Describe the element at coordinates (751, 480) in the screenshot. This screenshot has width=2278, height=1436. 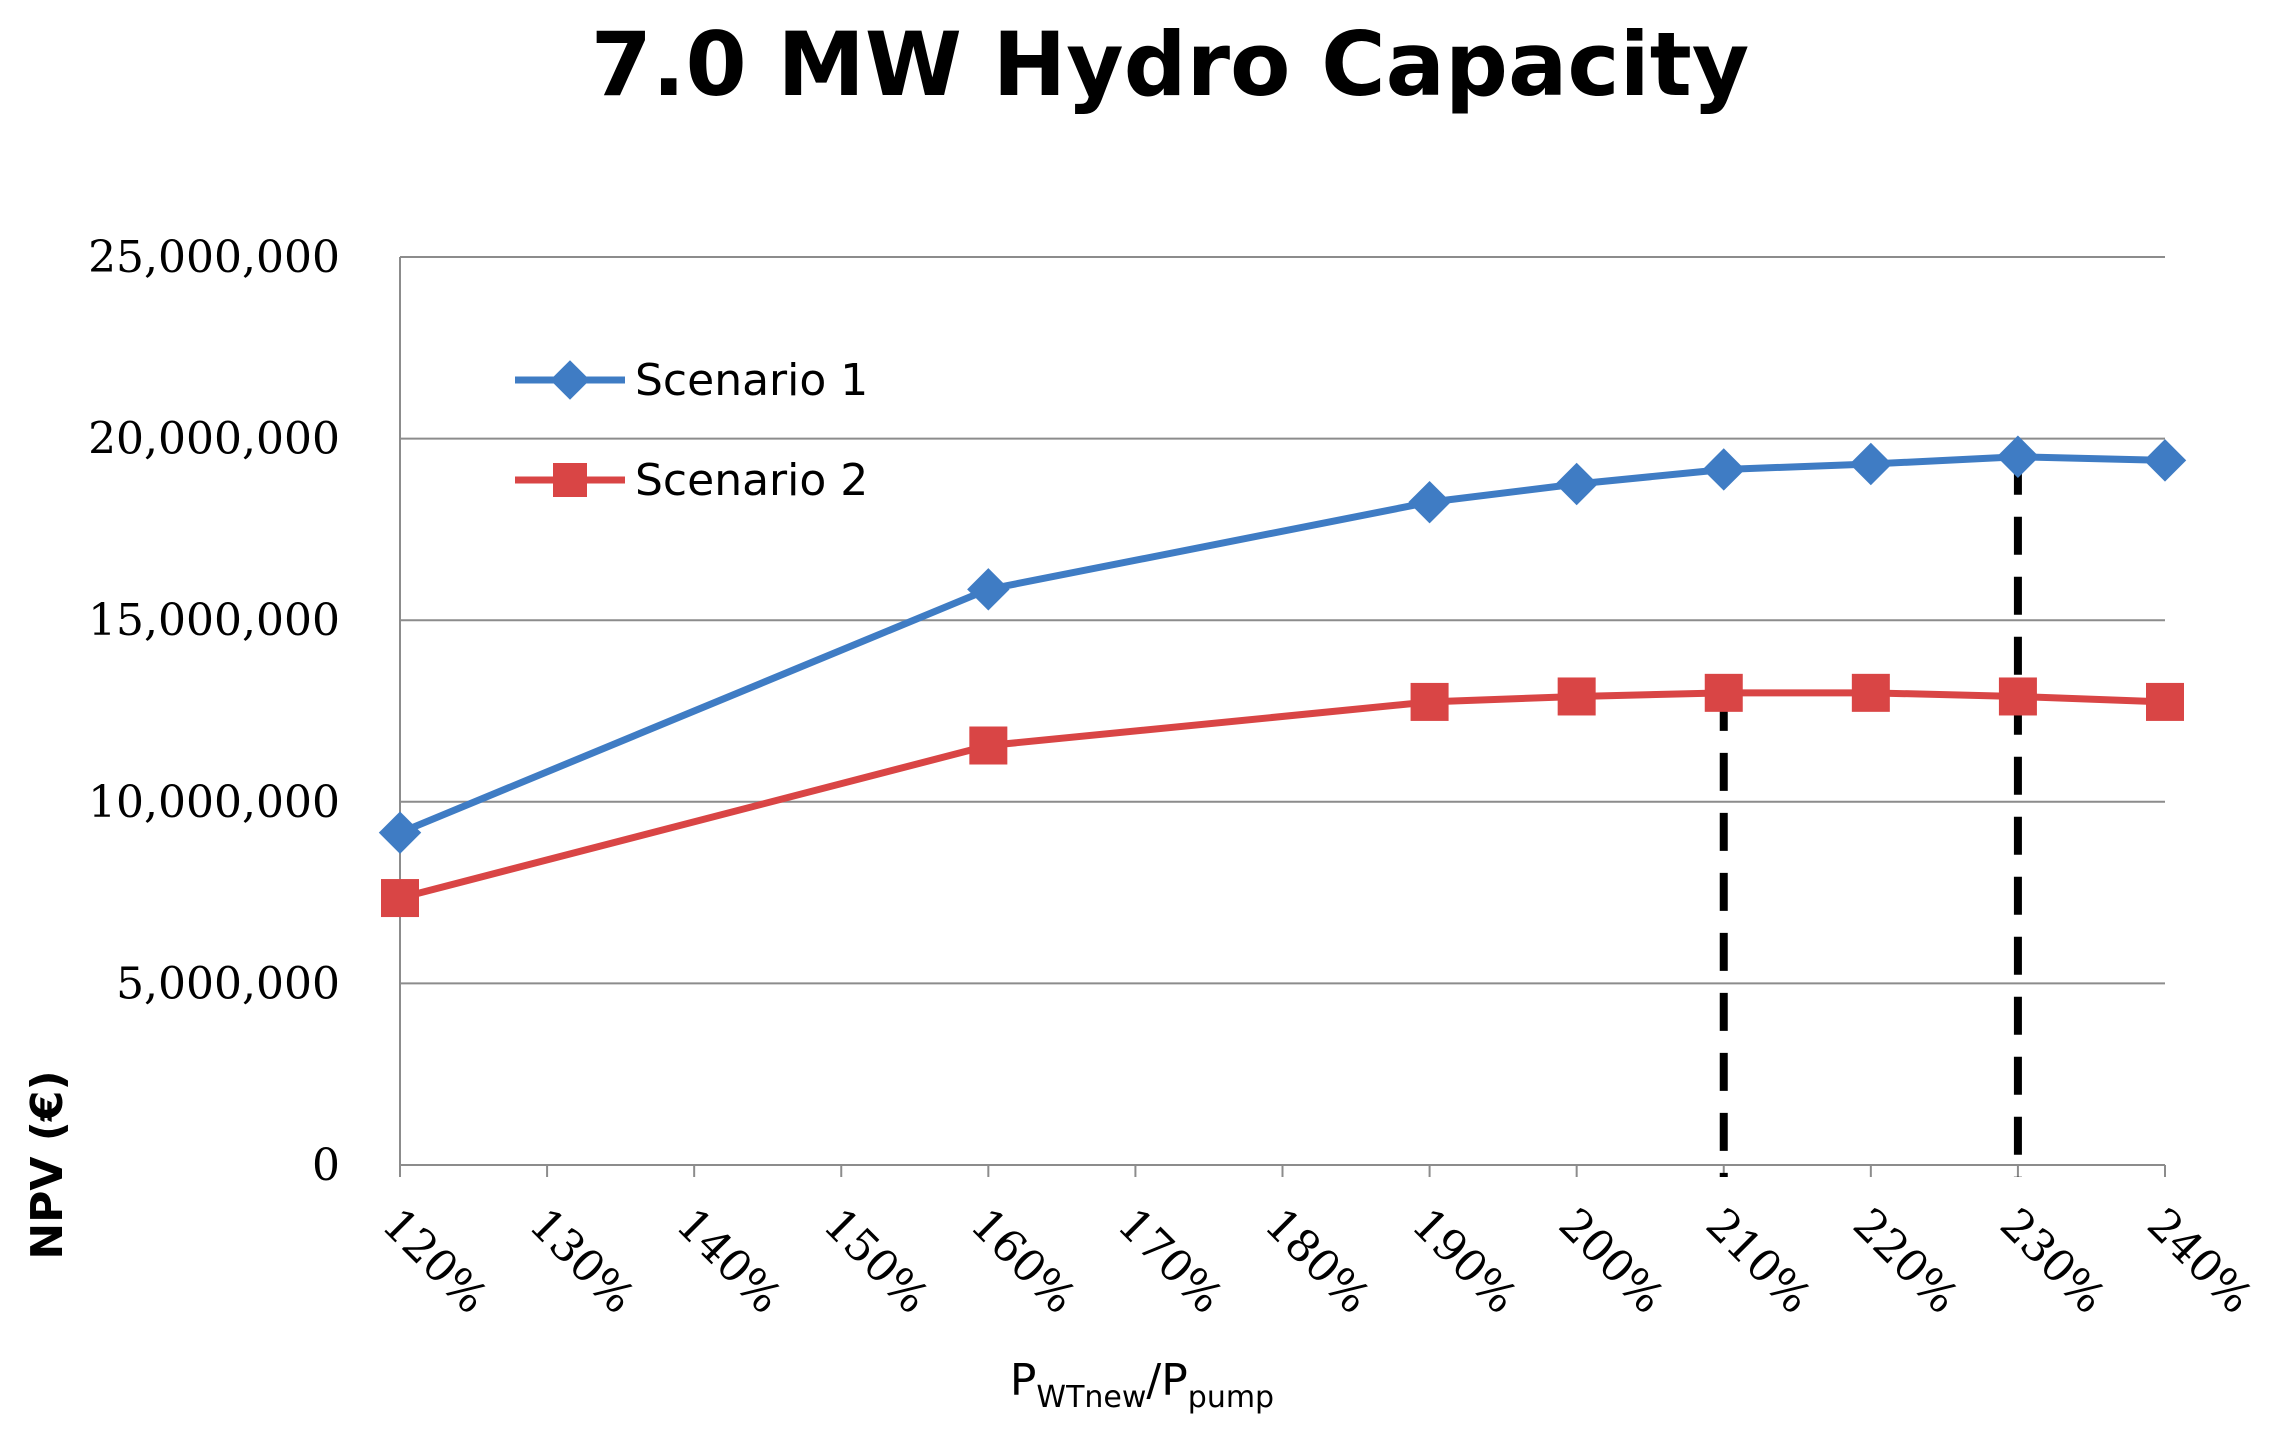
I see `legend-label-scenario-2: Scenario 2` at that location.